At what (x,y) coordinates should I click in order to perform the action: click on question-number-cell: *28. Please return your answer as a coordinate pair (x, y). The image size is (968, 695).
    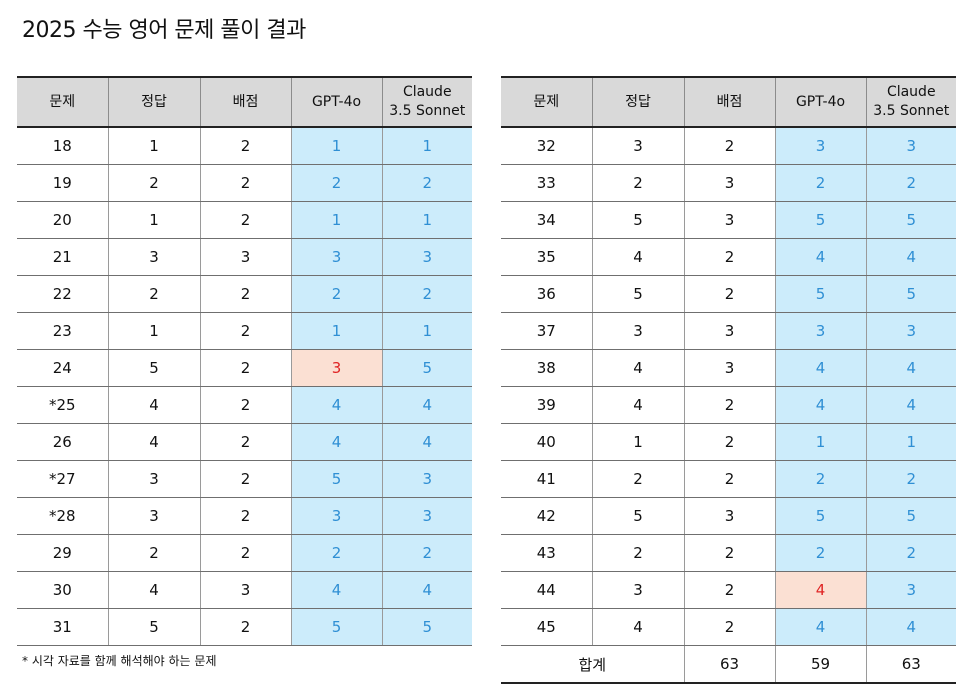
    Looking at the image, I should click on (62, 516).